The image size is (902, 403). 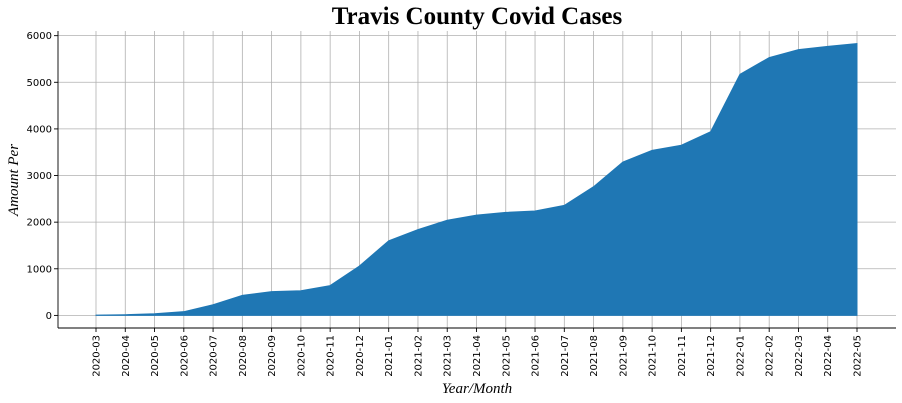 What do you see at coordinates (418, 356) in the screenshot?
I see `x-tick-label: 2021-02` at bounding box center [418, 356].